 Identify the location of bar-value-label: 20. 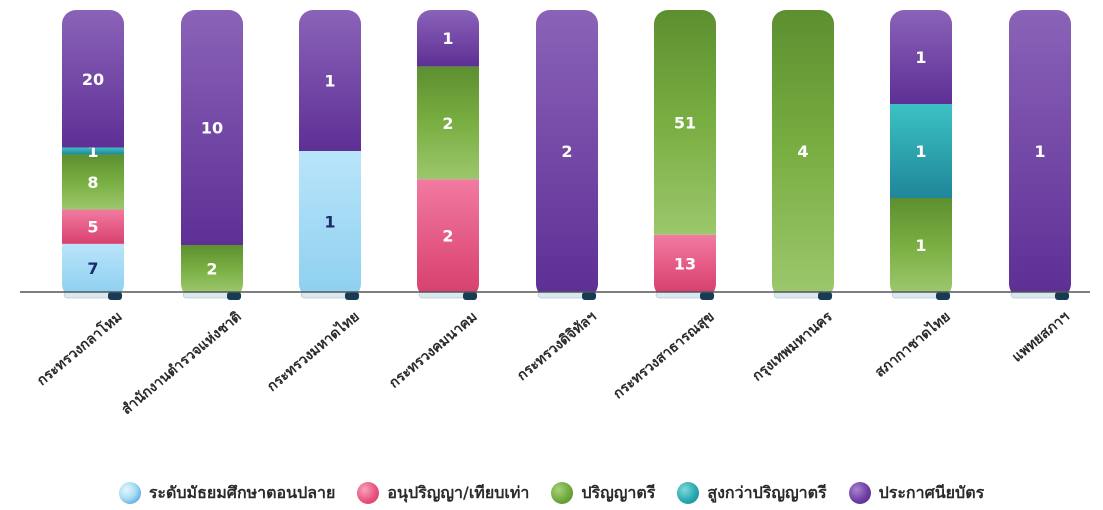
(93, 79).